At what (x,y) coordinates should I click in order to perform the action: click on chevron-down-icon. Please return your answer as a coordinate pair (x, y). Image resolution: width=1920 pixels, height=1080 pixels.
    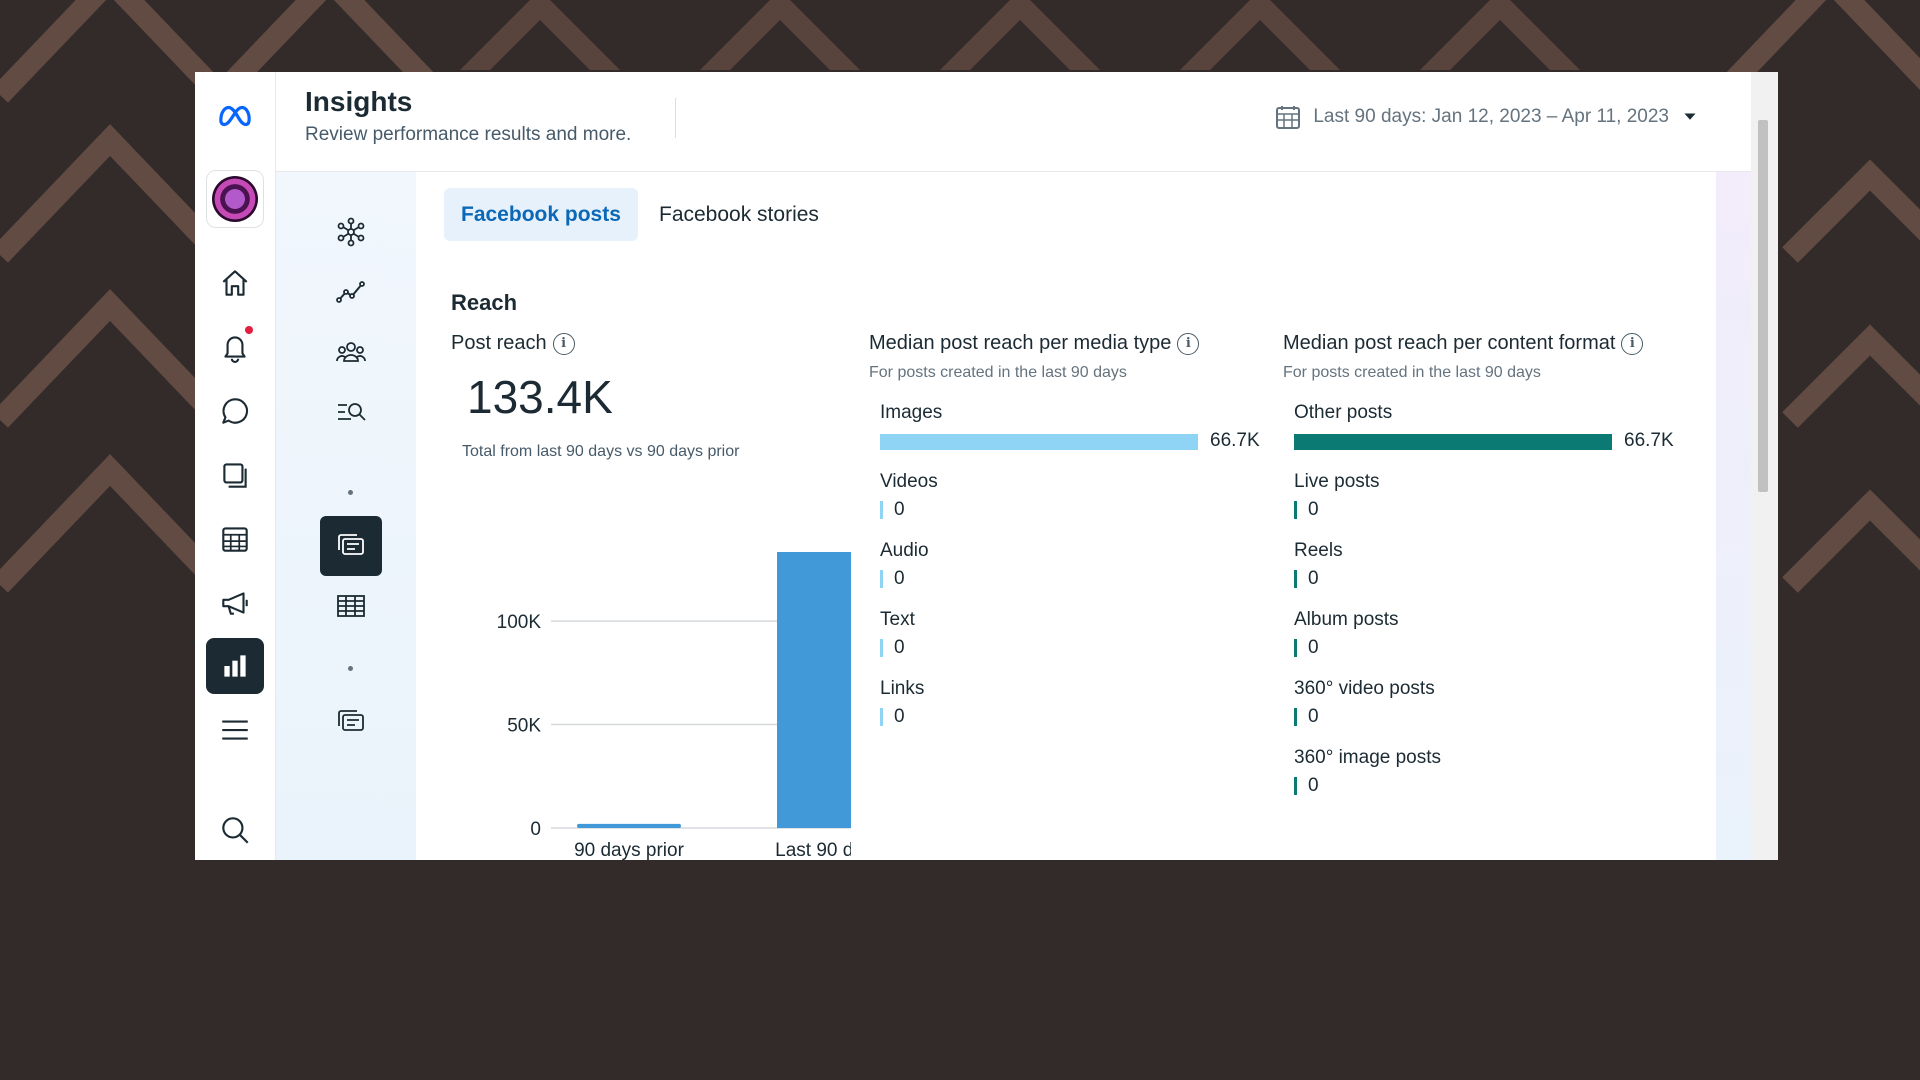
    Looking at the image, I should click on (1690, 116).